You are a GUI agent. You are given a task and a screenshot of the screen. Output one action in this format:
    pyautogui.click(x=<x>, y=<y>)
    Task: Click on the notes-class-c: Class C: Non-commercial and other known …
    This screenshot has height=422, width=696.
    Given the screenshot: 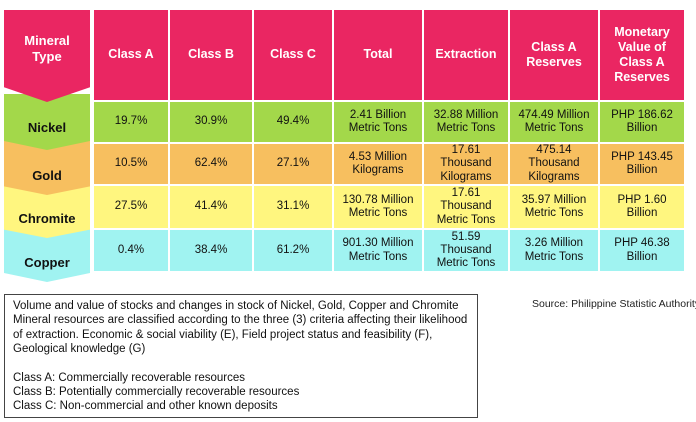 What is the action you would take?
    pyautogui.click(x=145, y=406)
    